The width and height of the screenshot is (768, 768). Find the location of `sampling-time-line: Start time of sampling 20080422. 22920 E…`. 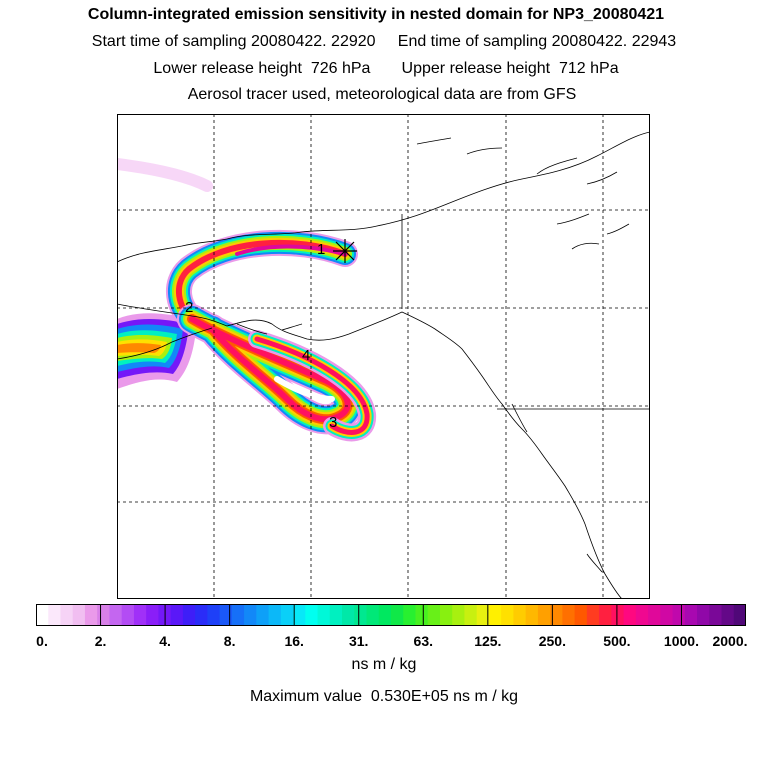

sampling-time-line: Start time of sampling 20080422. 22920 E… is located at coordinates (384, 41).